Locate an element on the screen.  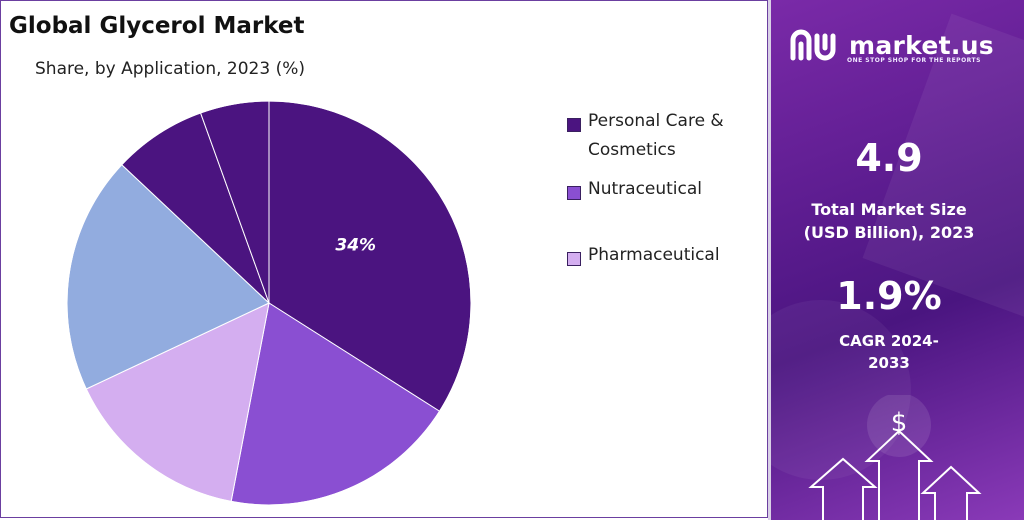
brand-logo: market.us is located at coordinates (891, 45).